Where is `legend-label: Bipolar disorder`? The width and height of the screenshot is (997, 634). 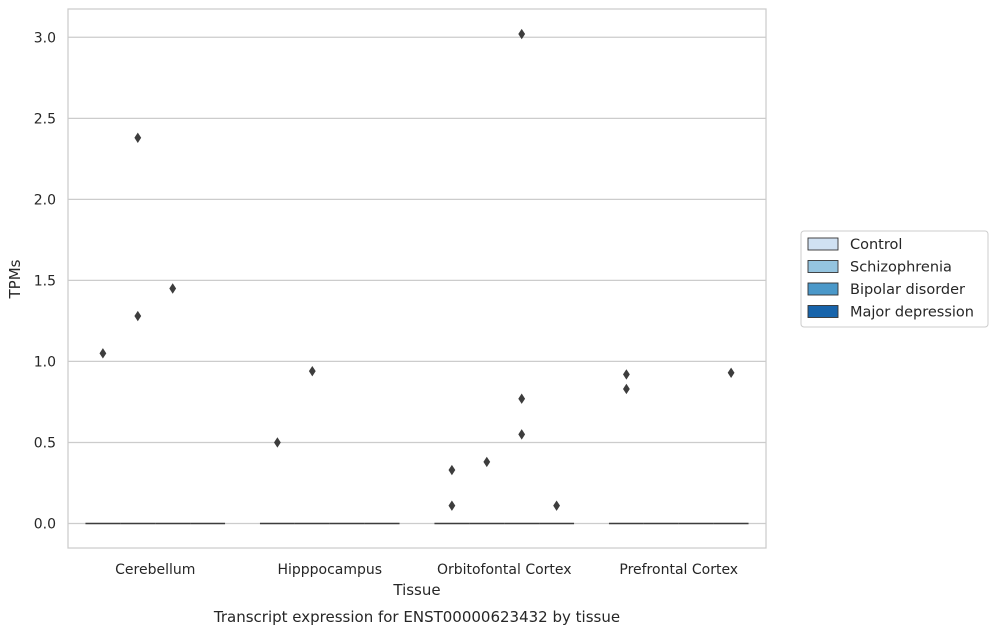 legend-label: Bipolar disorder is located at coordinates (907, 290).